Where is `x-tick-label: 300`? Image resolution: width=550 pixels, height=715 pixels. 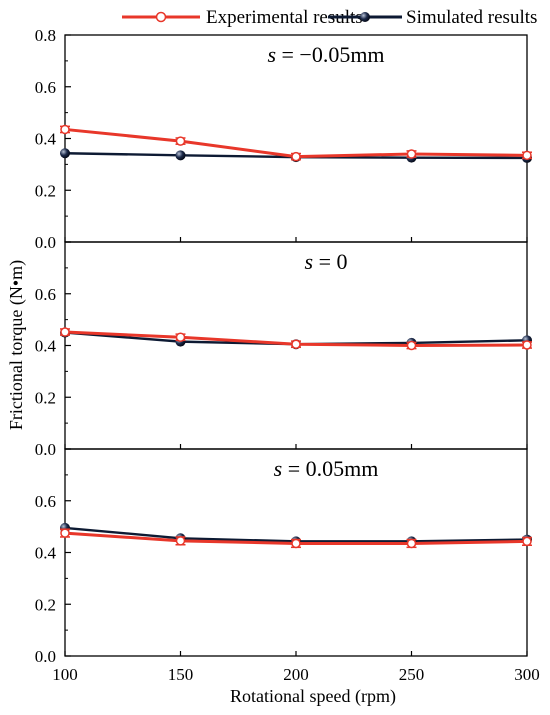 x-tick-label: 300 is located at coordinates (527, 674).